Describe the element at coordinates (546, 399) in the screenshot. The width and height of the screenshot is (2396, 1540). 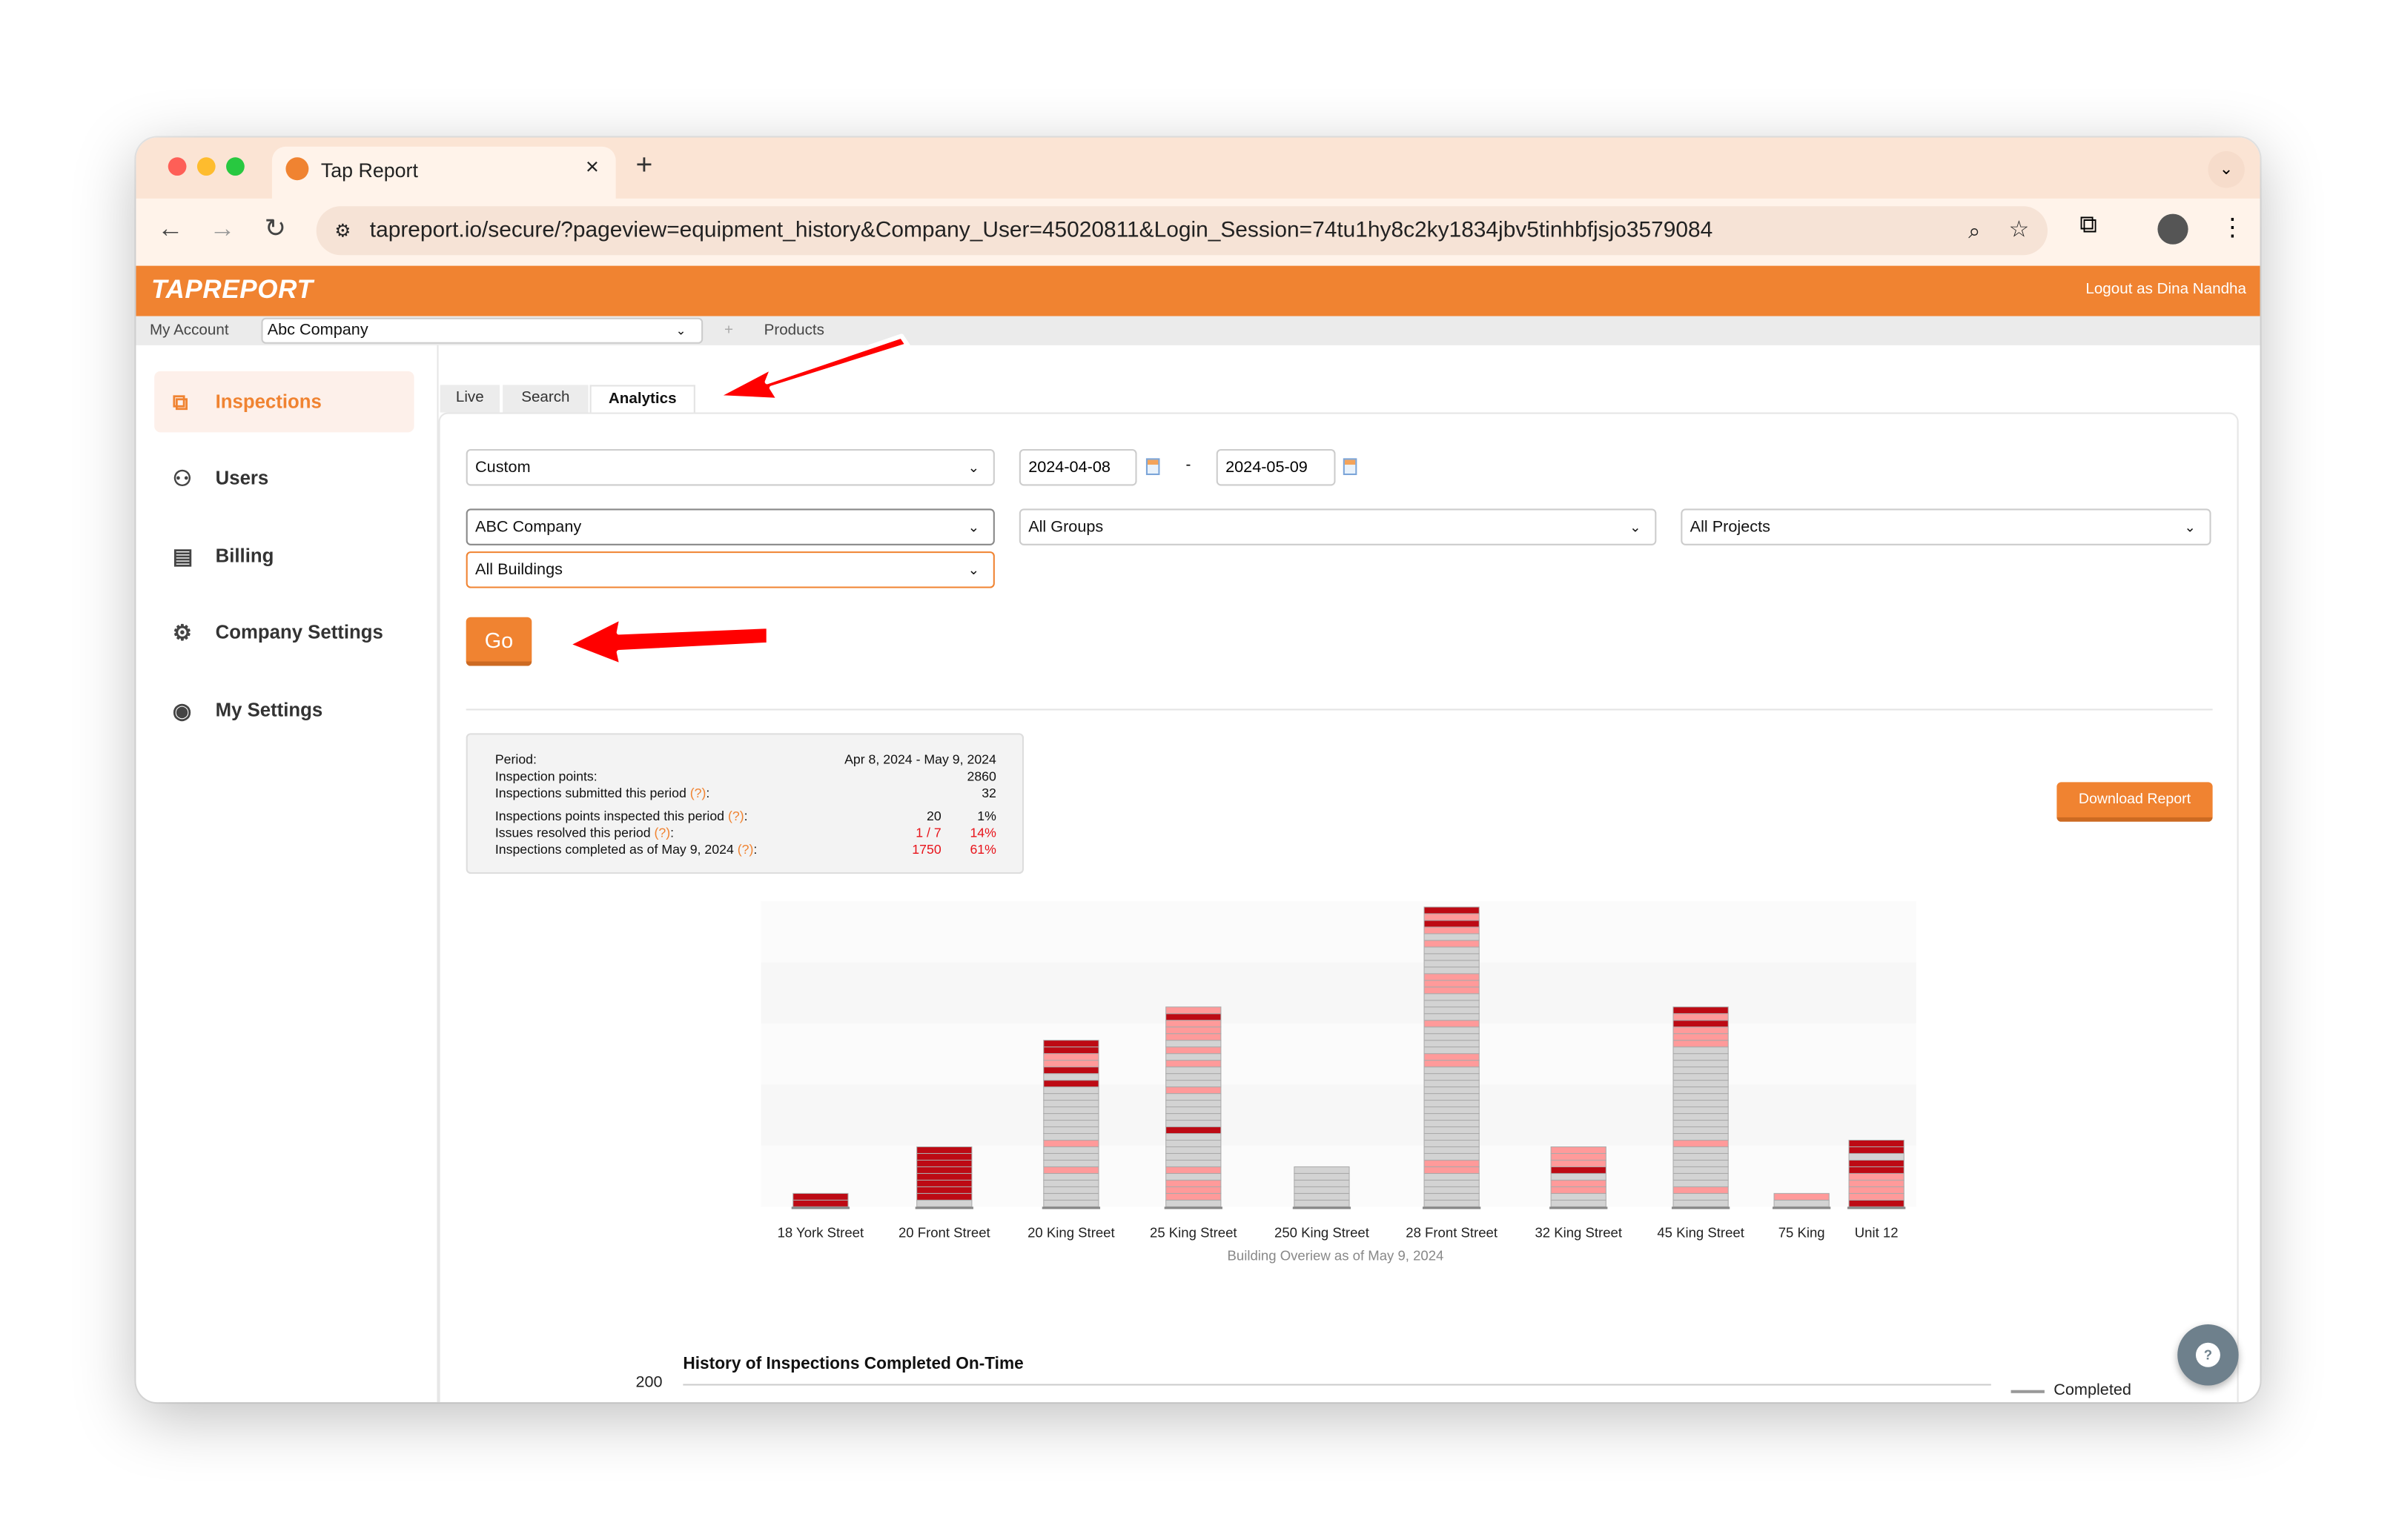
I see `tab-search: Search` at that location.